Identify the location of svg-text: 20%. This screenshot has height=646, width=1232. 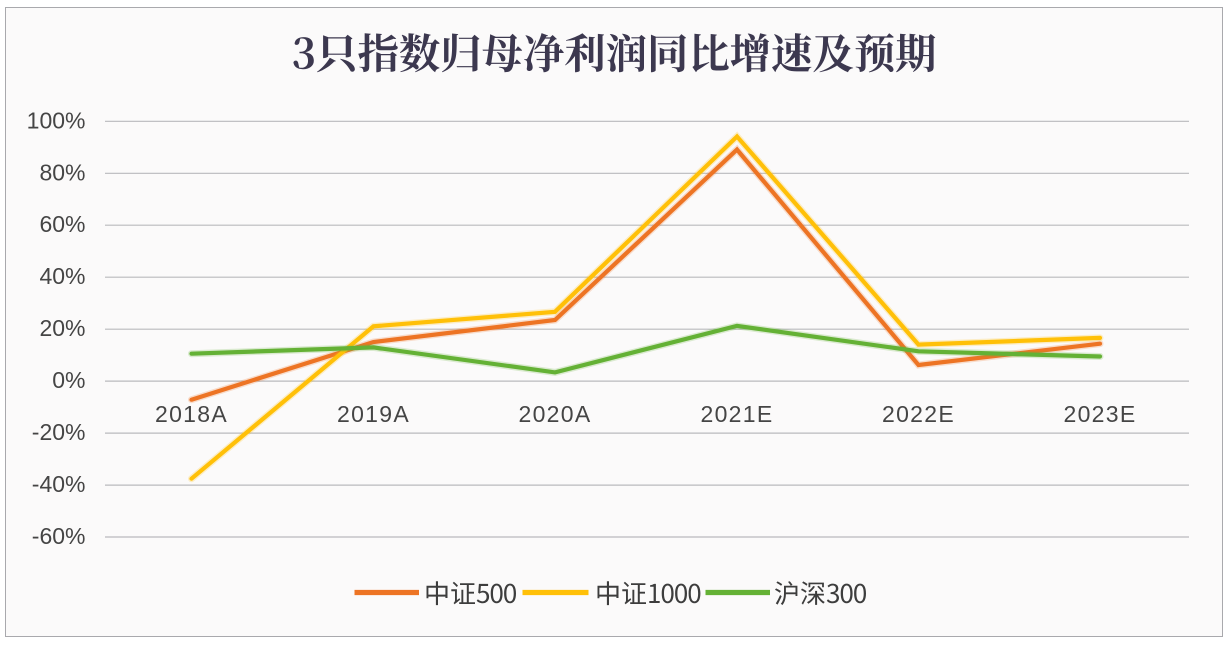
(62, 328).